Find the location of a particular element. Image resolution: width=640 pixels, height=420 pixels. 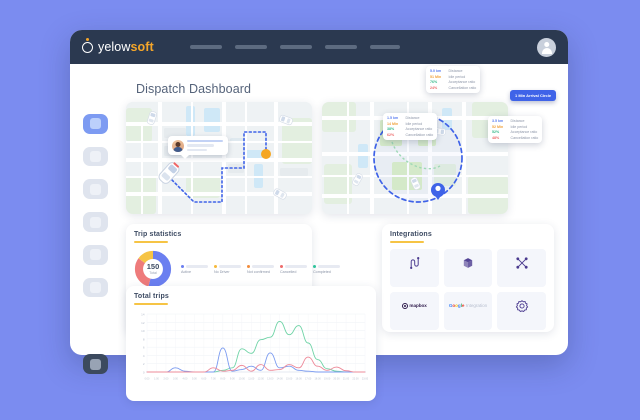

app-logo: yelowsoft is located at coordinates (118, 45).